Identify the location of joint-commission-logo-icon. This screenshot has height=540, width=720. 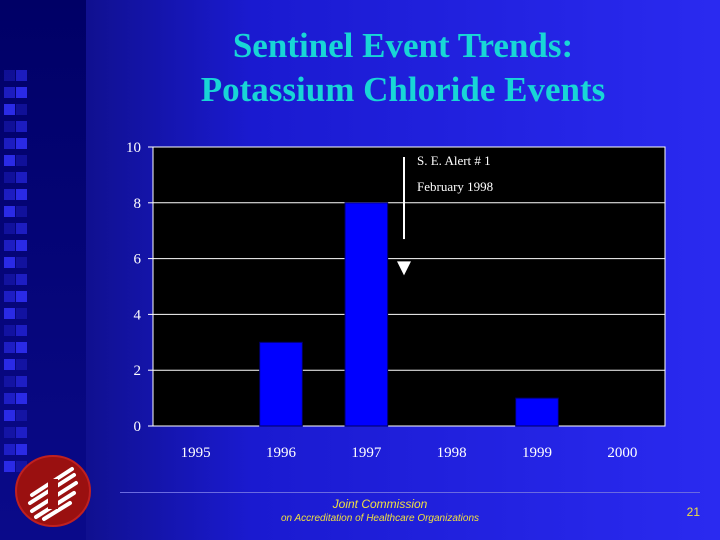
(53, 491).